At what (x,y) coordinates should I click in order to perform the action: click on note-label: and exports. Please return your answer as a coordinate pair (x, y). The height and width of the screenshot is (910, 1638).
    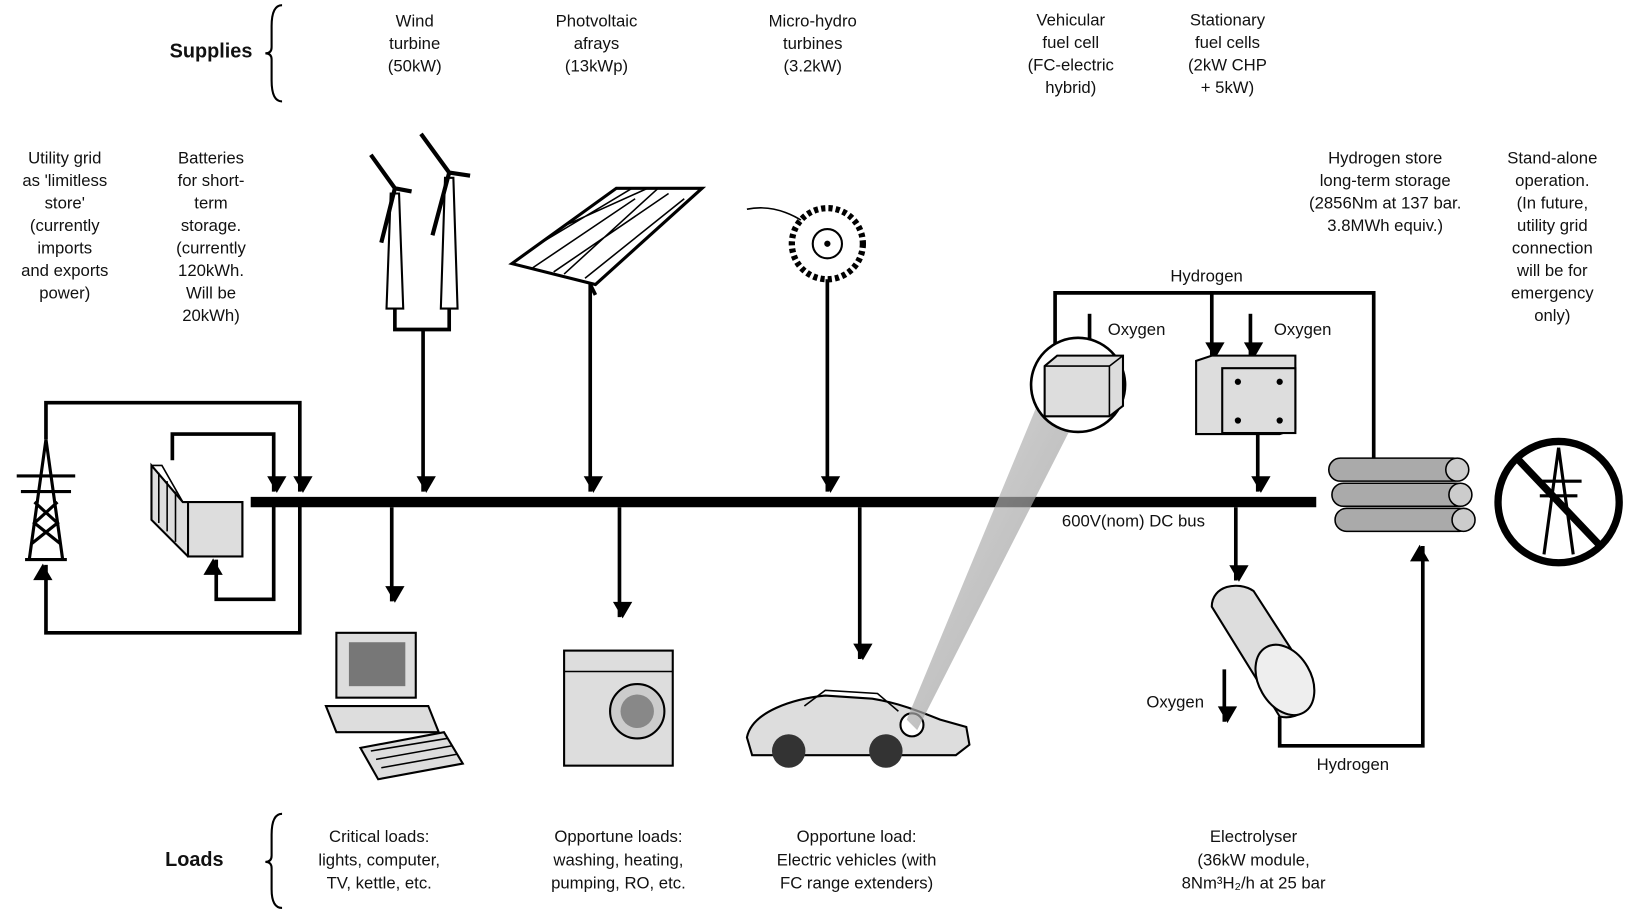
    Looking at the image, I should click on (64, 270).